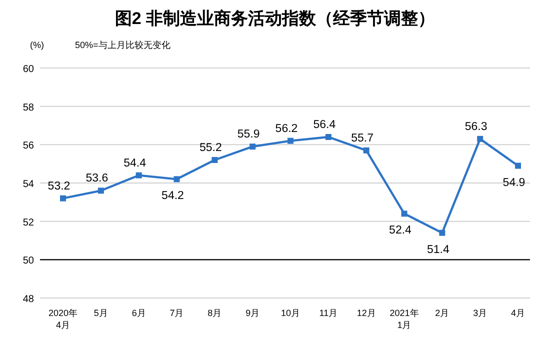 This screenshot has height=341, width=550. I want to click on y-tick-label: 48, so click(28, 299).